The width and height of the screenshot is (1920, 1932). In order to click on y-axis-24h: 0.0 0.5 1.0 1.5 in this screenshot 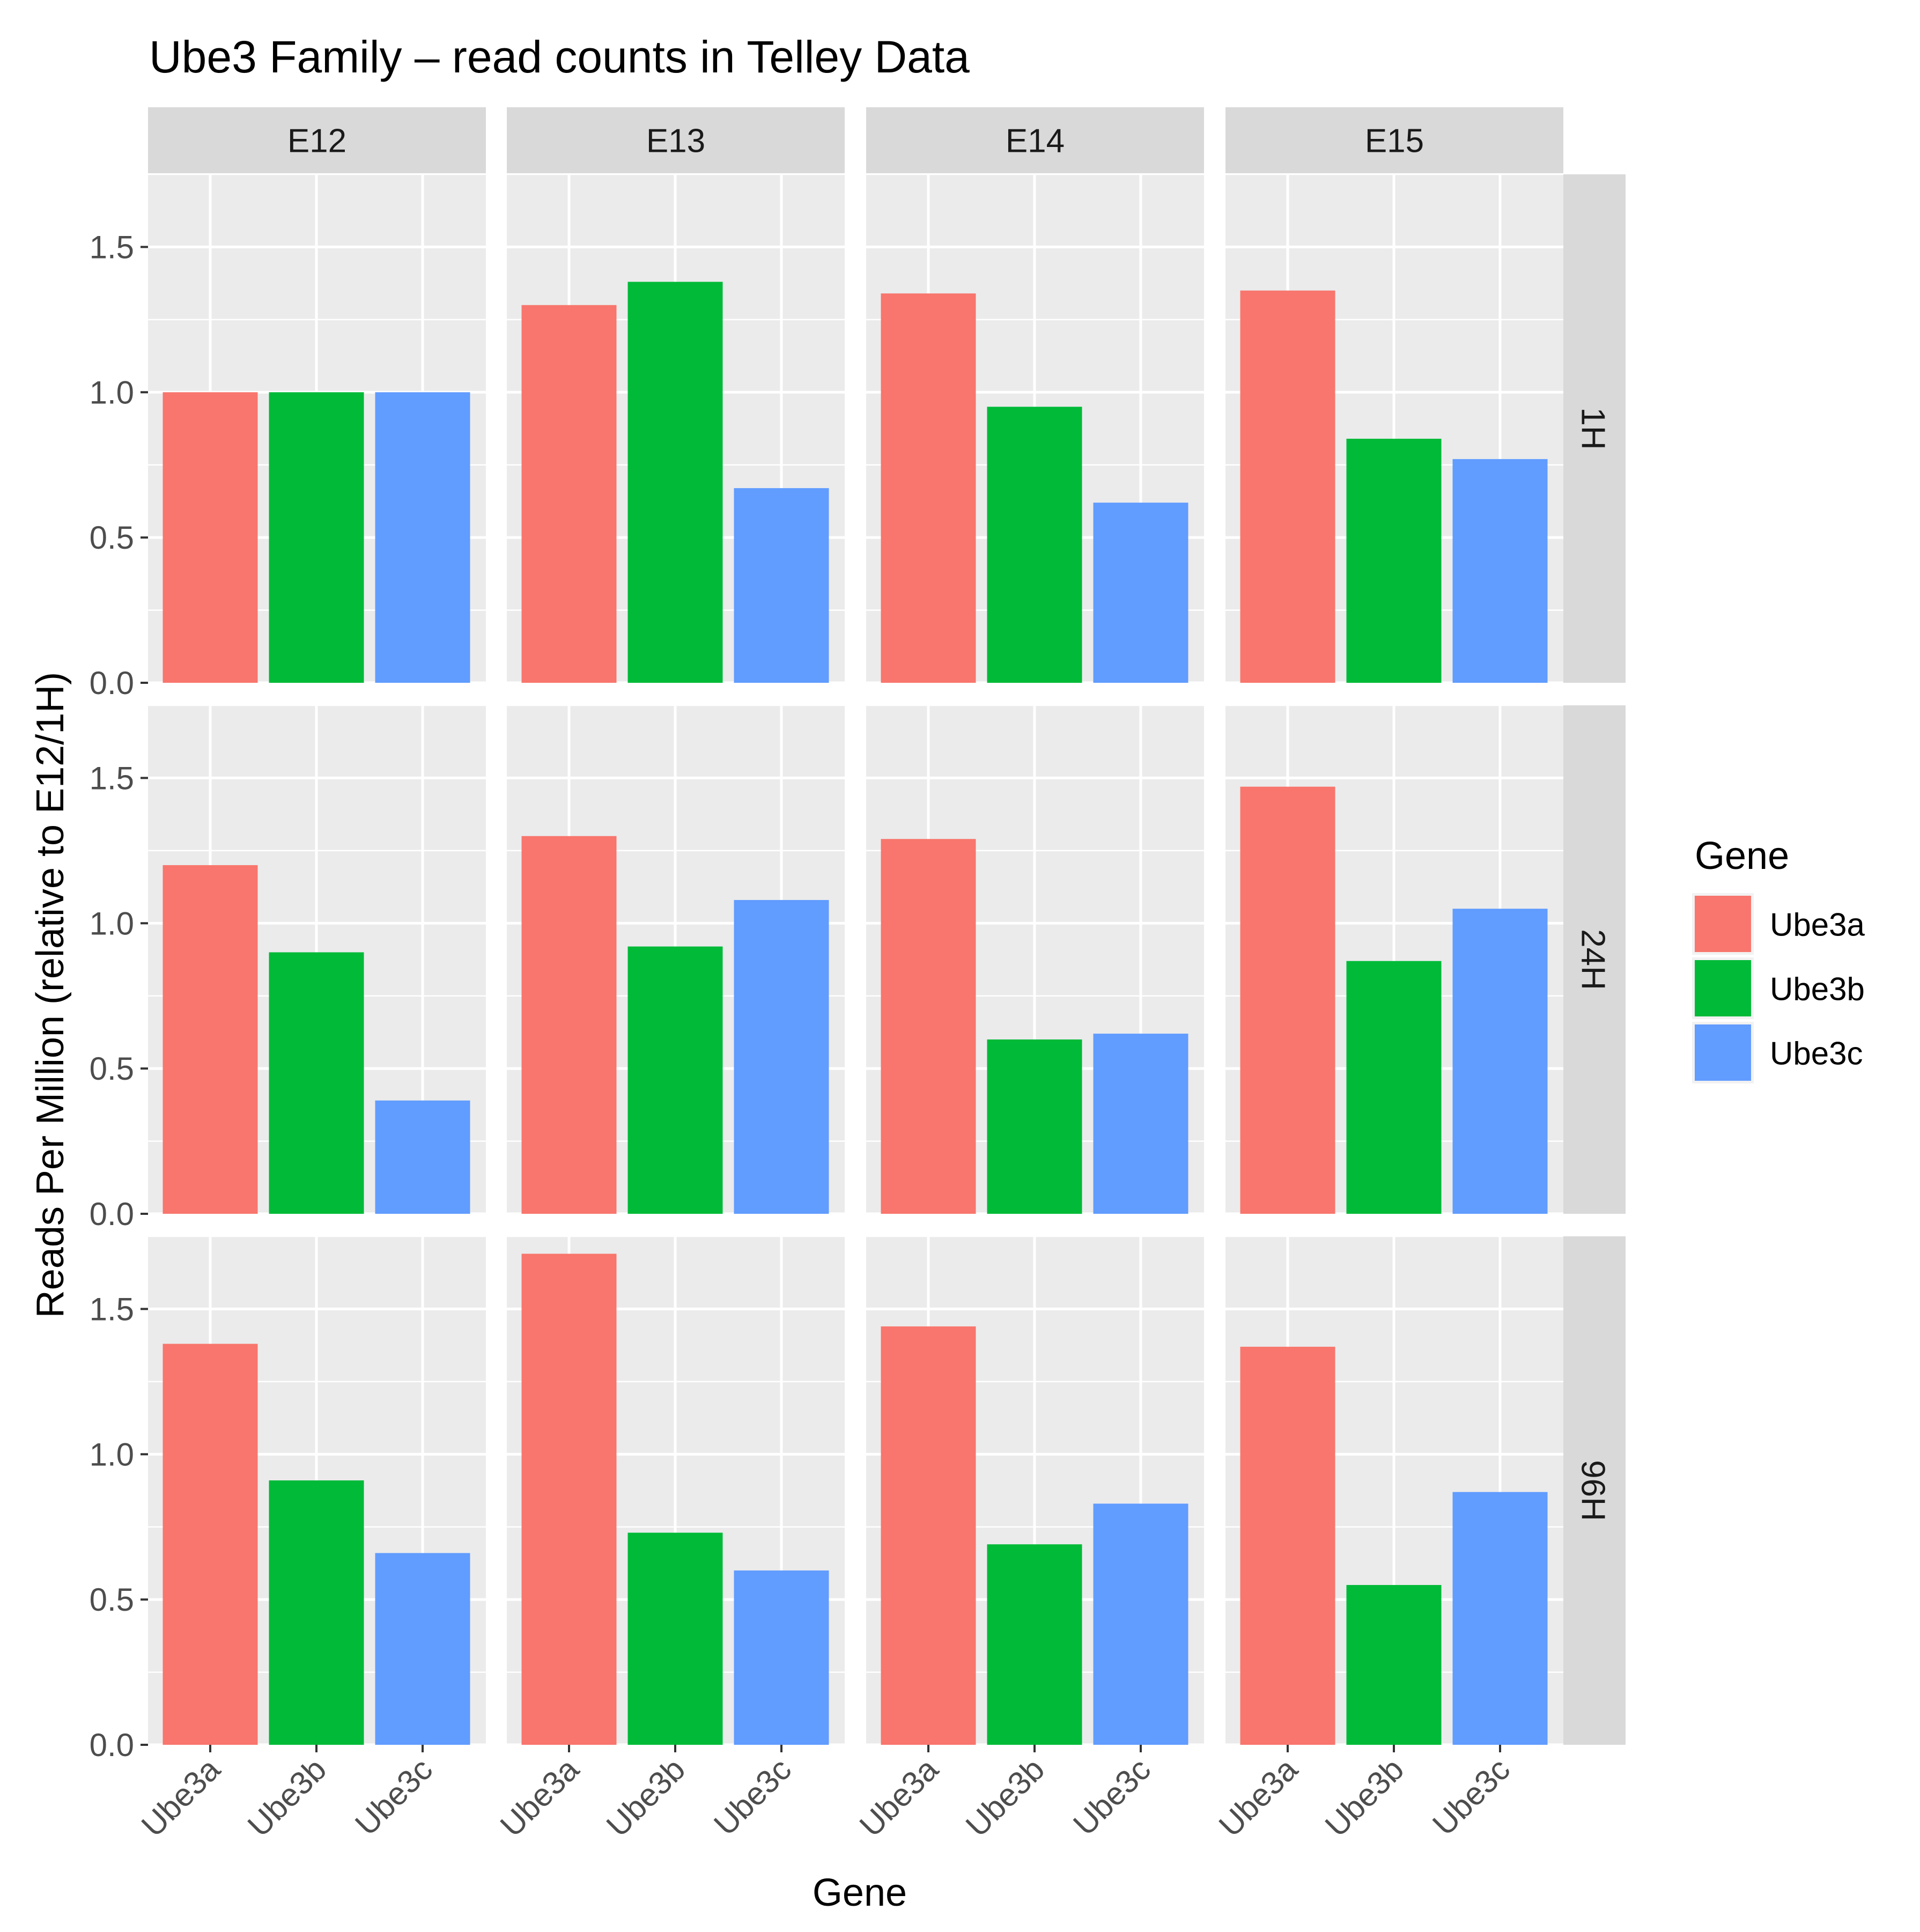, I will do `click(119, 996)`.